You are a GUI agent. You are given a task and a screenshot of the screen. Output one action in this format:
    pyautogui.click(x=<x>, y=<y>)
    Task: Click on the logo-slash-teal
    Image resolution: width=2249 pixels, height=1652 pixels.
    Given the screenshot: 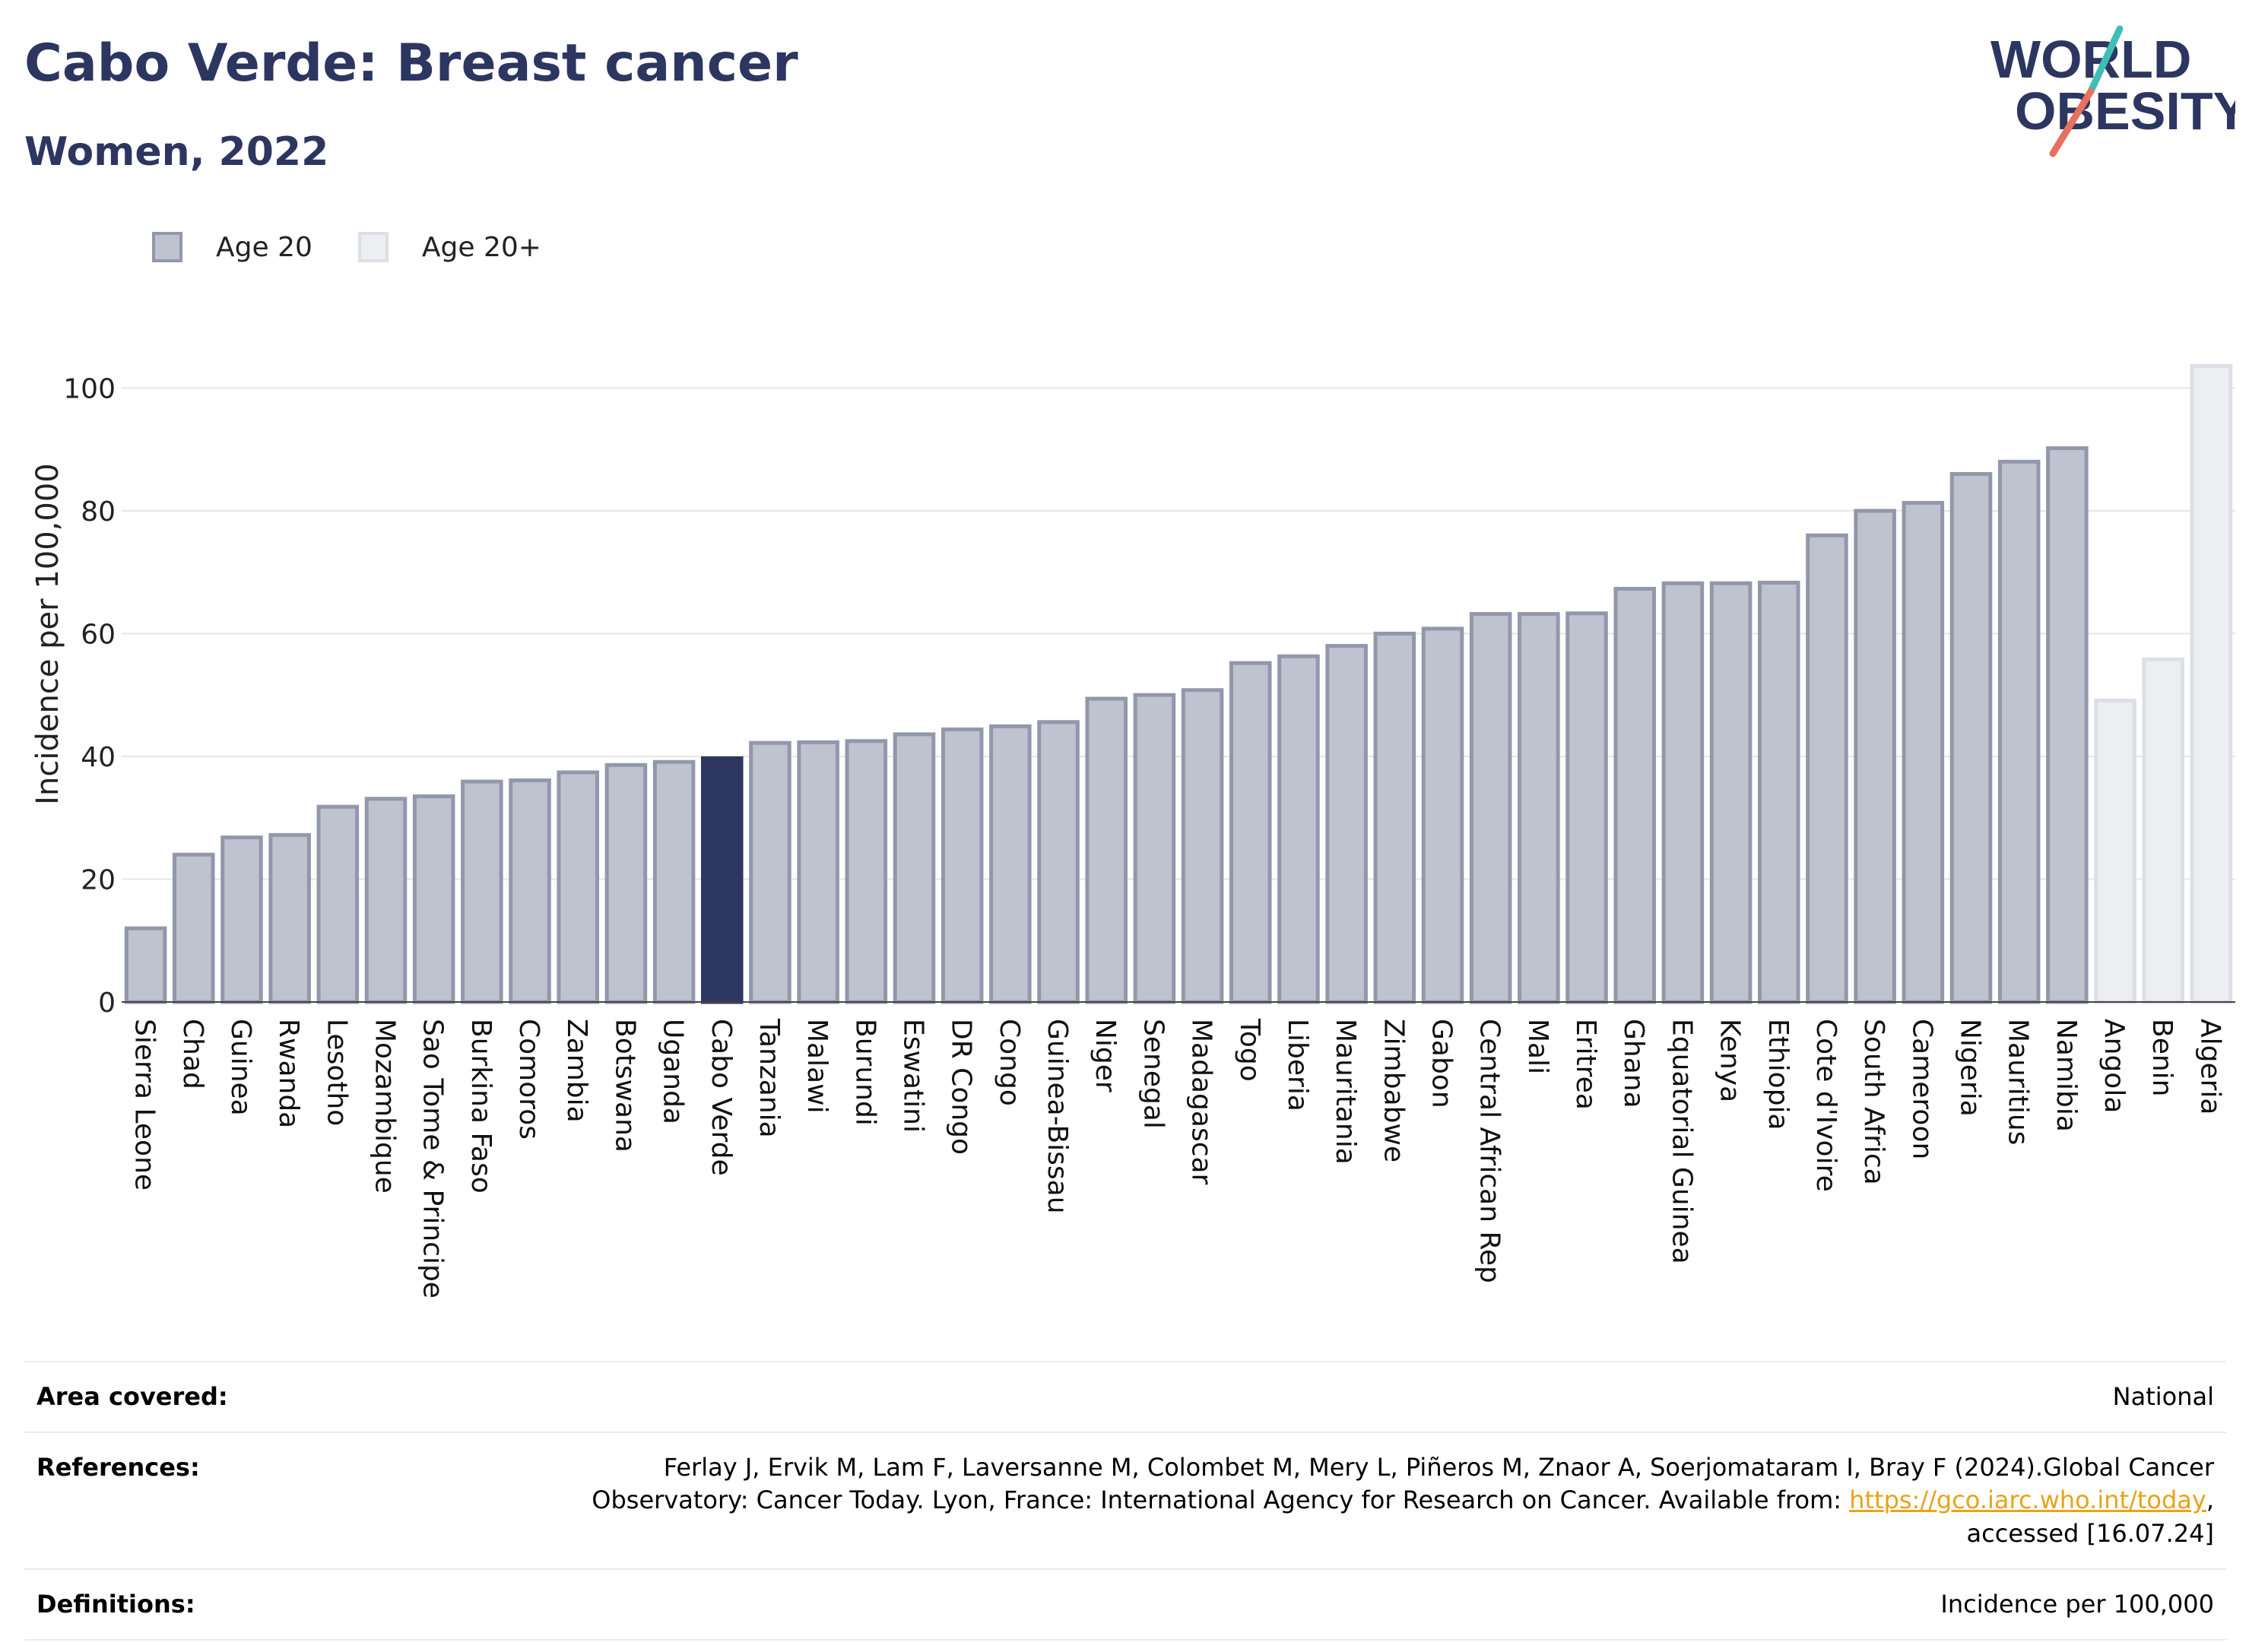 What is the action you would take?
    pyautogui.click(x=2105, y=60)
    